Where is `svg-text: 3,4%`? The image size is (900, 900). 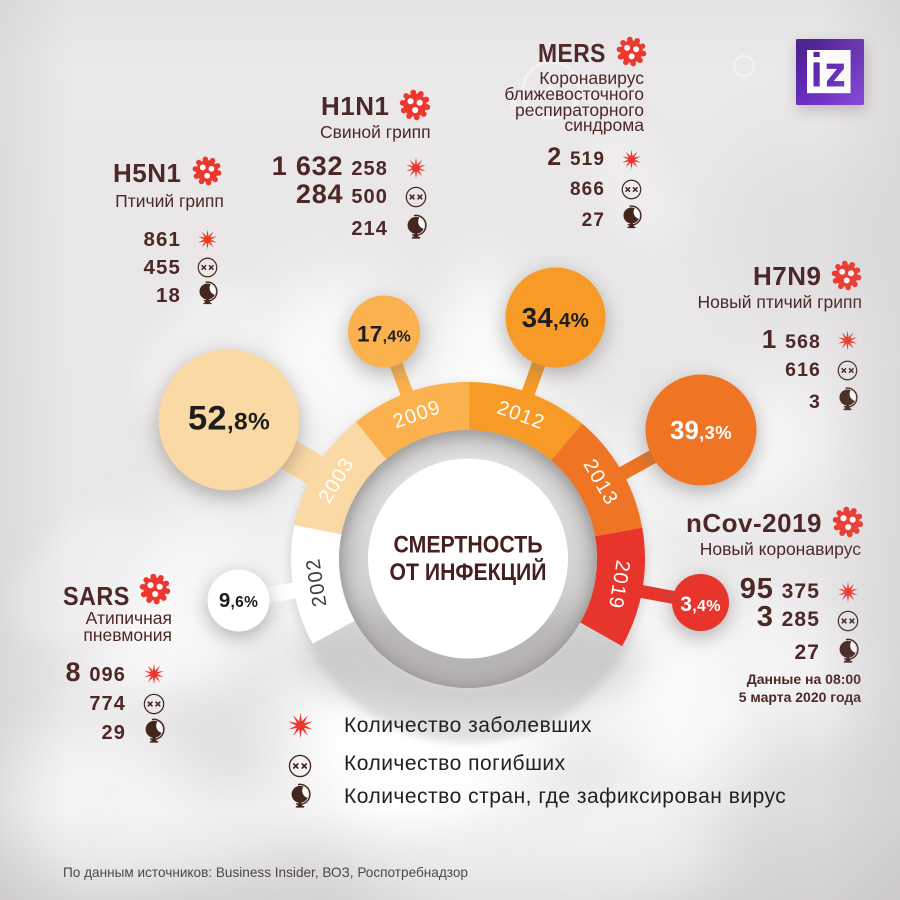 svg-text: 3,4% is located at coordinates (700, 604).